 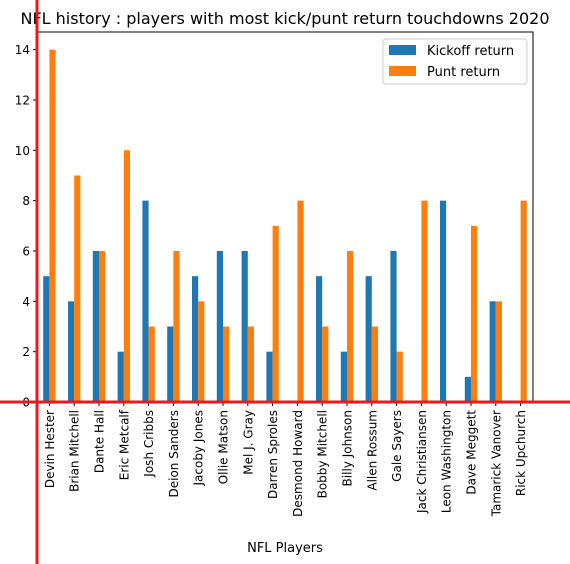 I want to click on x-tick-label: Darren Sproles, so click(x=273, y=454).